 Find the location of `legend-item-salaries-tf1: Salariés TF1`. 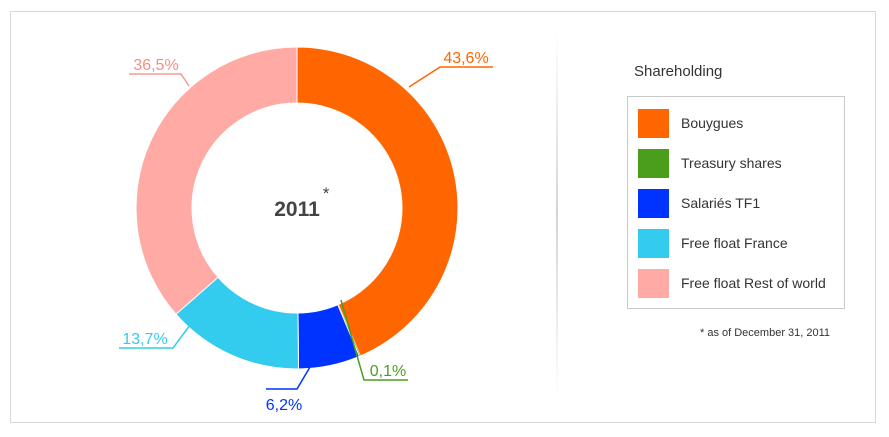

legend-item-salaries-tf1: Salariés TF1 is located at coordinates (699, 203).